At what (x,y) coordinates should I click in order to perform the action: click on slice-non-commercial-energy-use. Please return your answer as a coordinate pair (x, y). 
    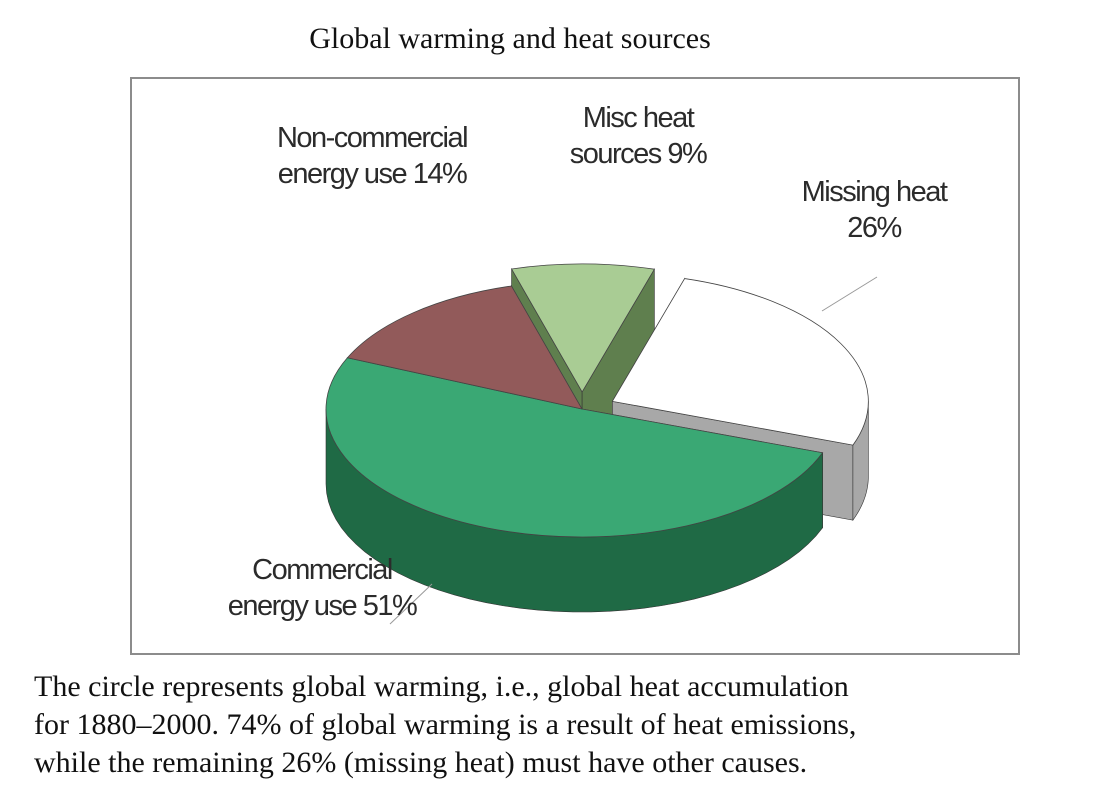
    Looking at the image, I should click on (464, 347).